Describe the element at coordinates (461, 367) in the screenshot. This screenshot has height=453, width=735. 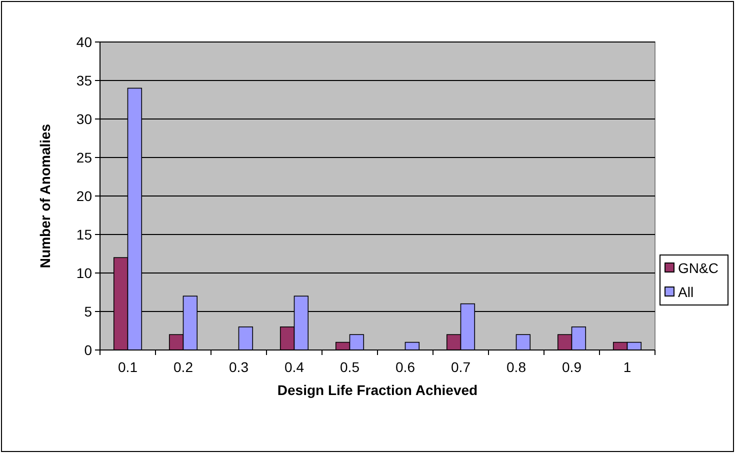
I see `x-tick-label: 0.7` at that location.